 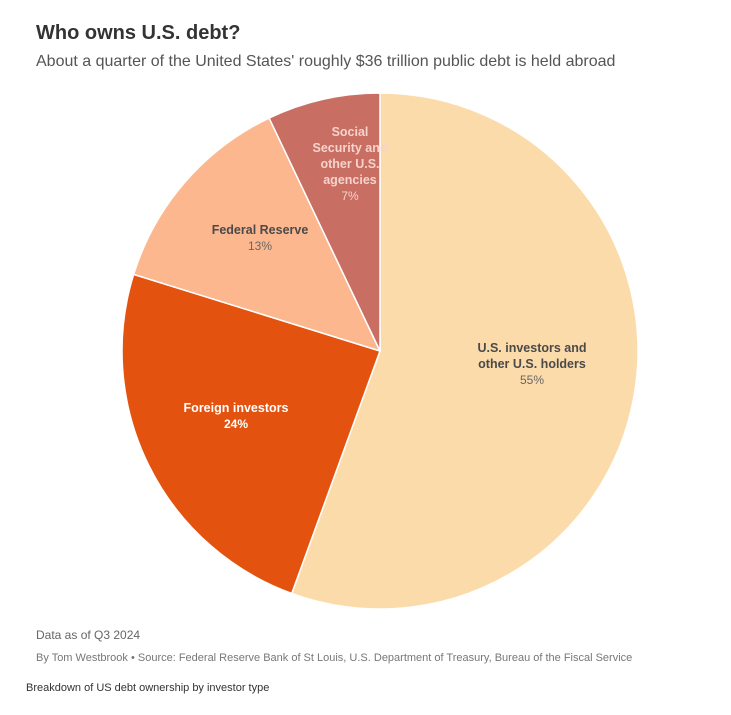 I want to click on slice-label: Foreign investors 24%, so click(x=236, y=416).